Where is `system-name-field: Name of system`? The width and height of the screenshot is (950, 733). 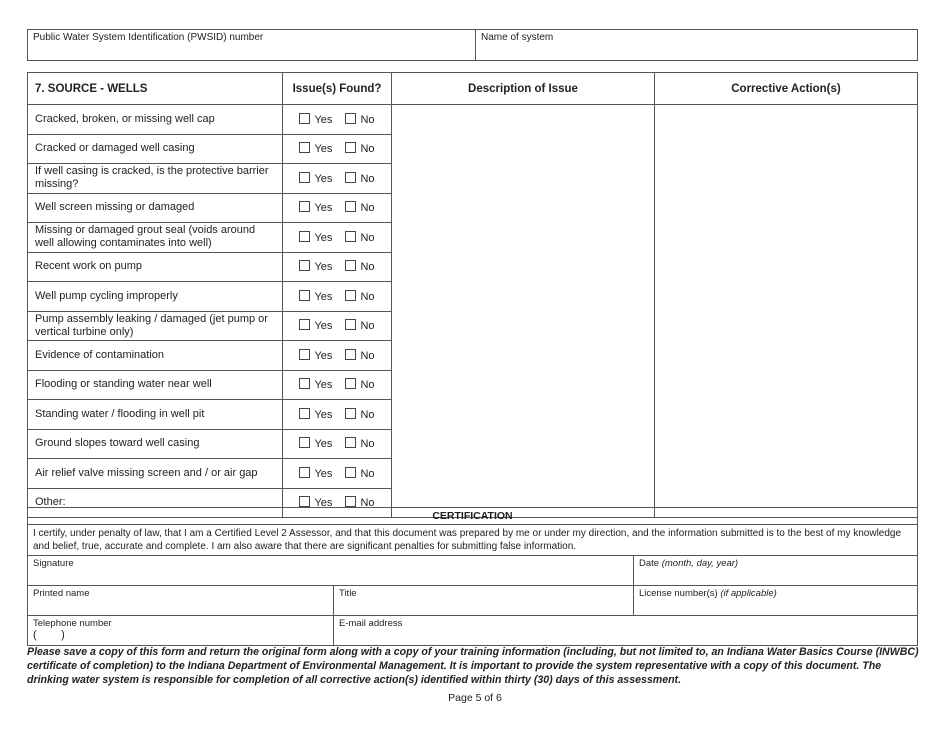 system-name-field: Name of system is located at coordinates (696, 45).